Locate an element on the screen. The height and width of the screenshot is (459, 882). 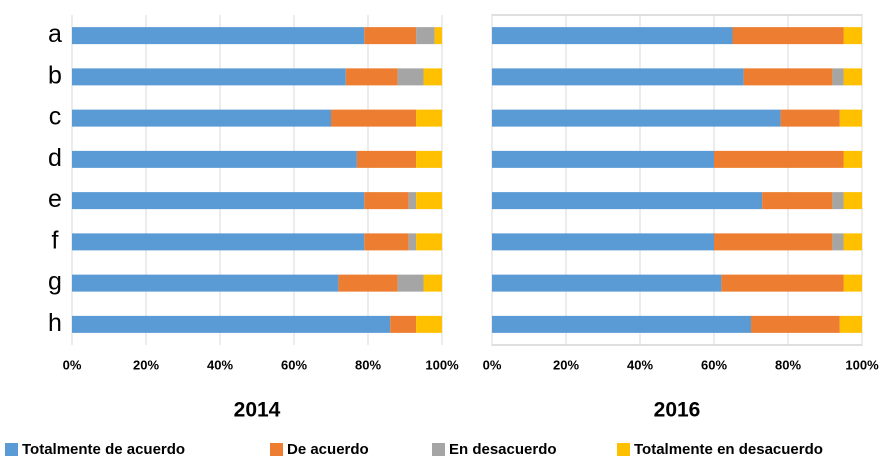
category-label: g is located at coordinates (55, 282).